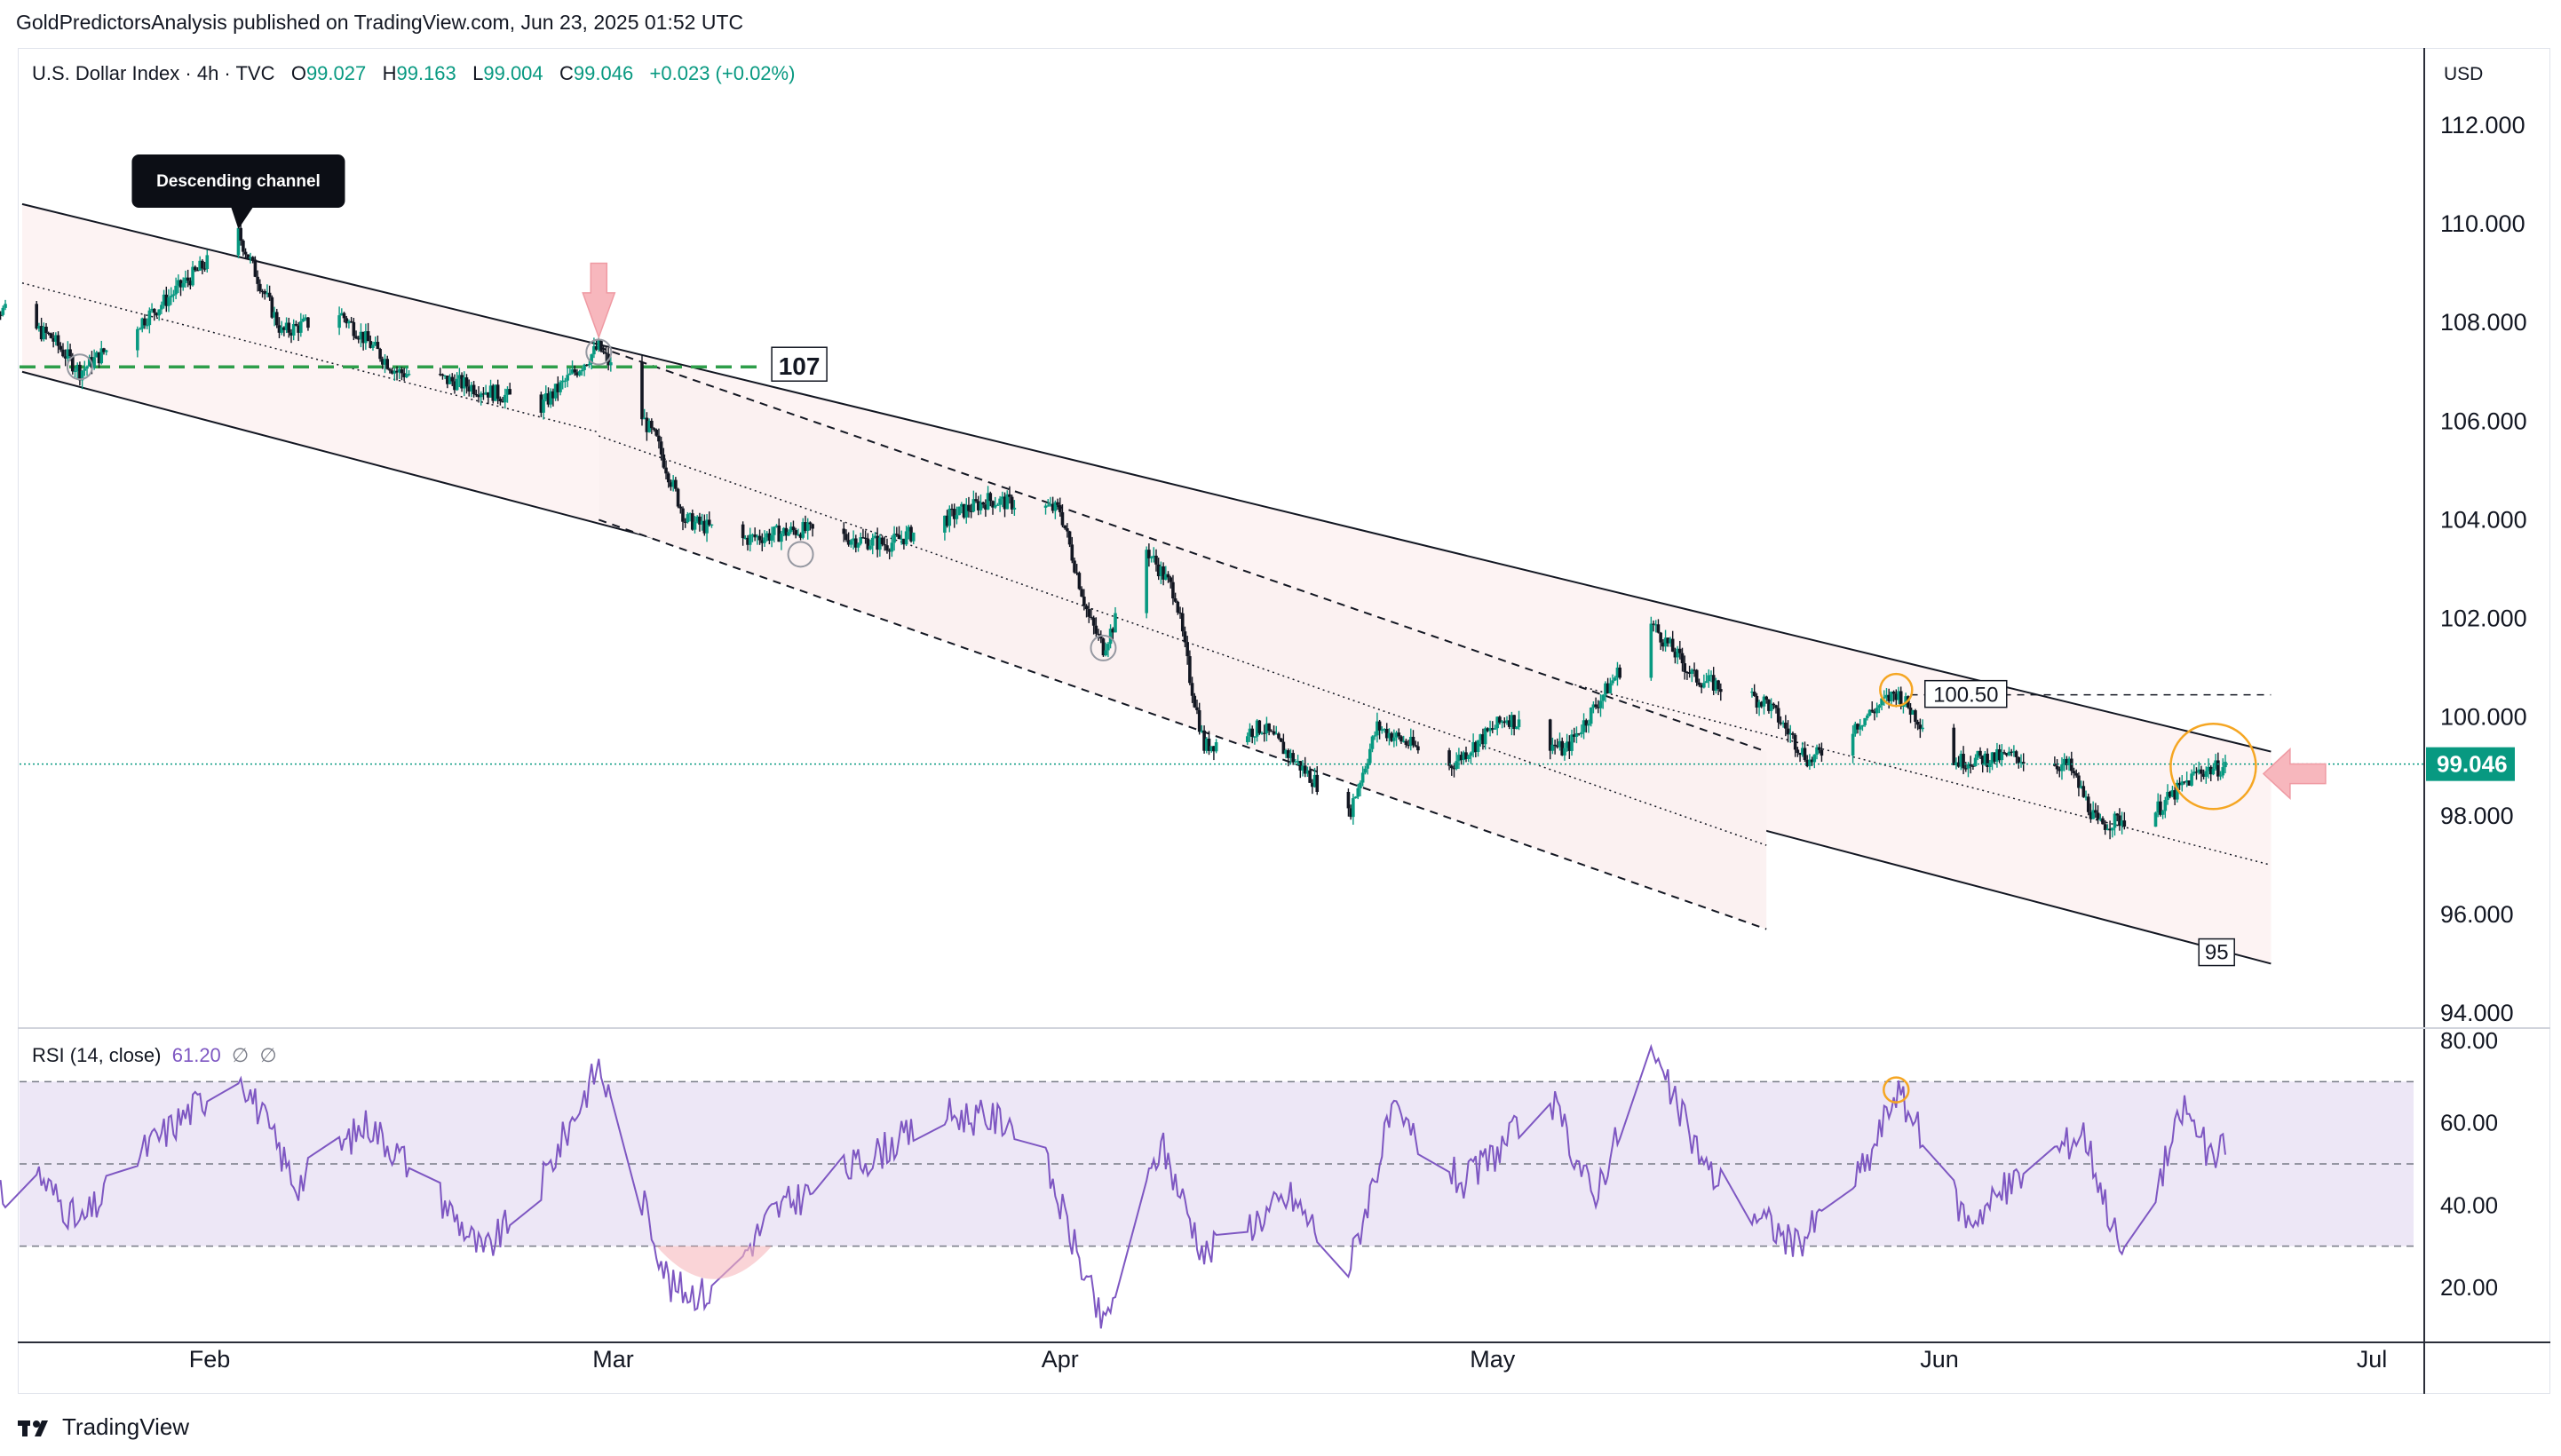 Image resolution: width=2561 pixels, height=1456 pixels. Describe the element at coordinates (1288, 1359) in the screenshot. I see `time-axis: Feb Mar Apr May Jun Jul` at that location.